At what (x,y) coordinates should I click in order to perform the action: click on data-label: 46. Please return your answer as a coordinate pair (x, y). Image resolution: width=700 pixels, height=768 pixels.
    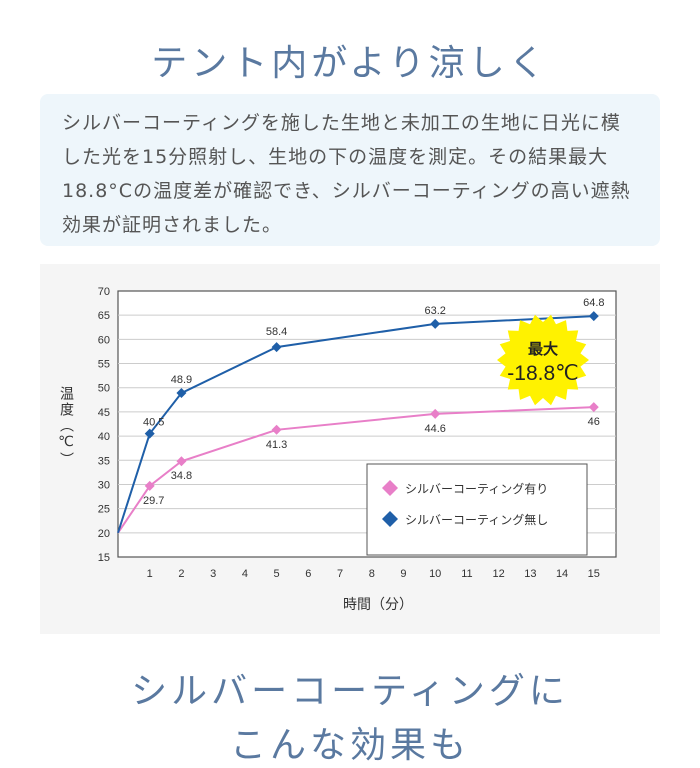
    Looking at the image, I should click on (594, 422).